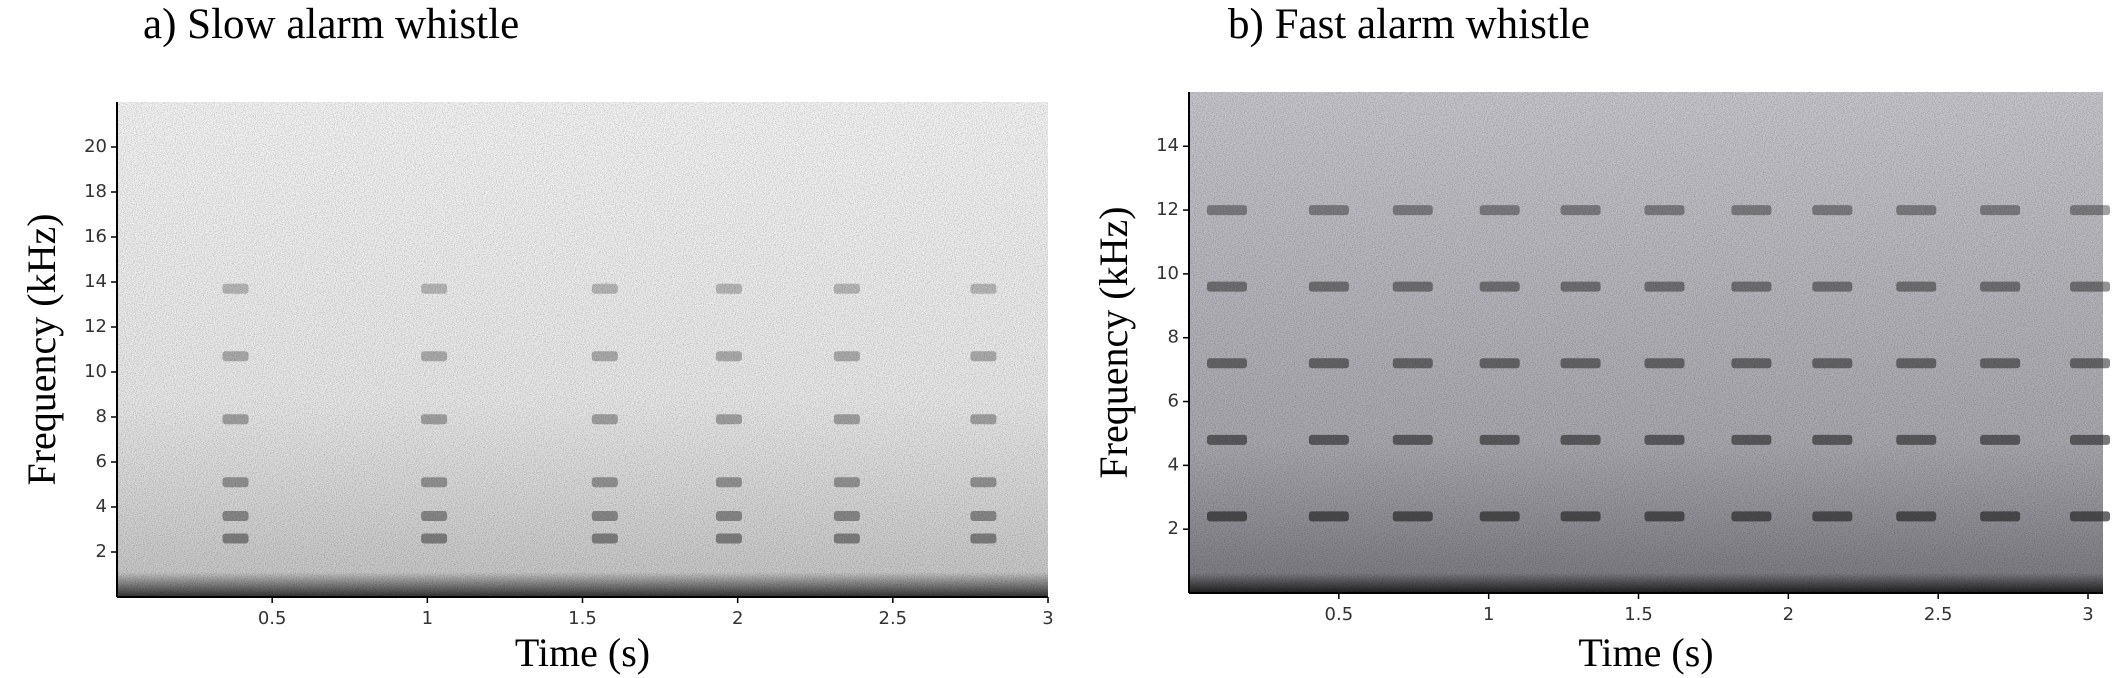 The width and height of the screenshot is (2128, 678). Describe the element at coordinates (95, 191) in the screenshot. I see `y-tick-label: 18` at that location.